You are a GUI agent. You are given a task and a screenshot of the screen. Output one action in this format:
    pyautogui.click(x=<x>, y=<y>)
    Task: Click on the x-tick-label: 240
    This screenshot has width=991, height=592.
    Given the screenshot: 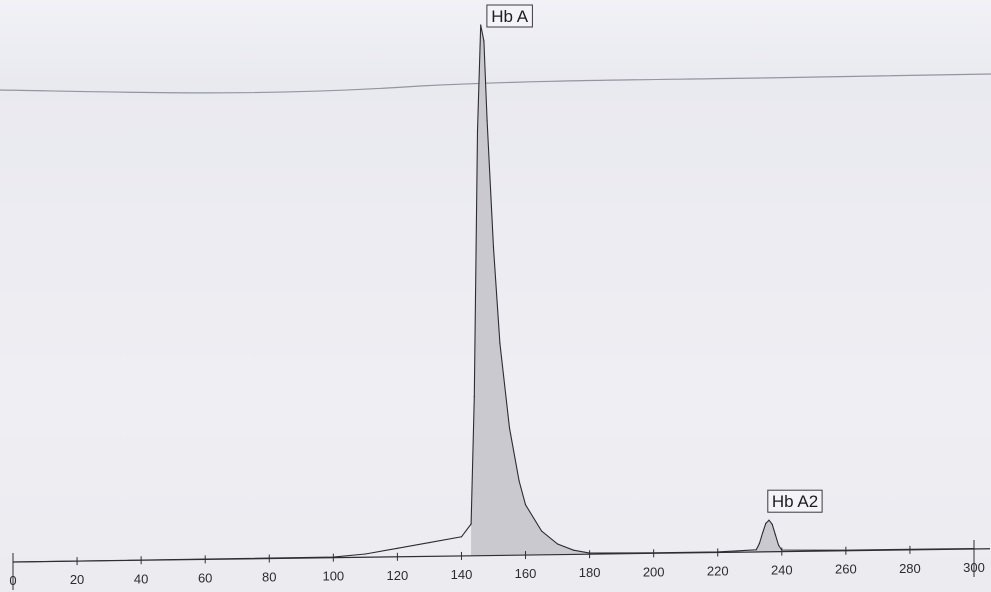 What is the action you would take?
    pyautogui.click(x=782, y=570)
    